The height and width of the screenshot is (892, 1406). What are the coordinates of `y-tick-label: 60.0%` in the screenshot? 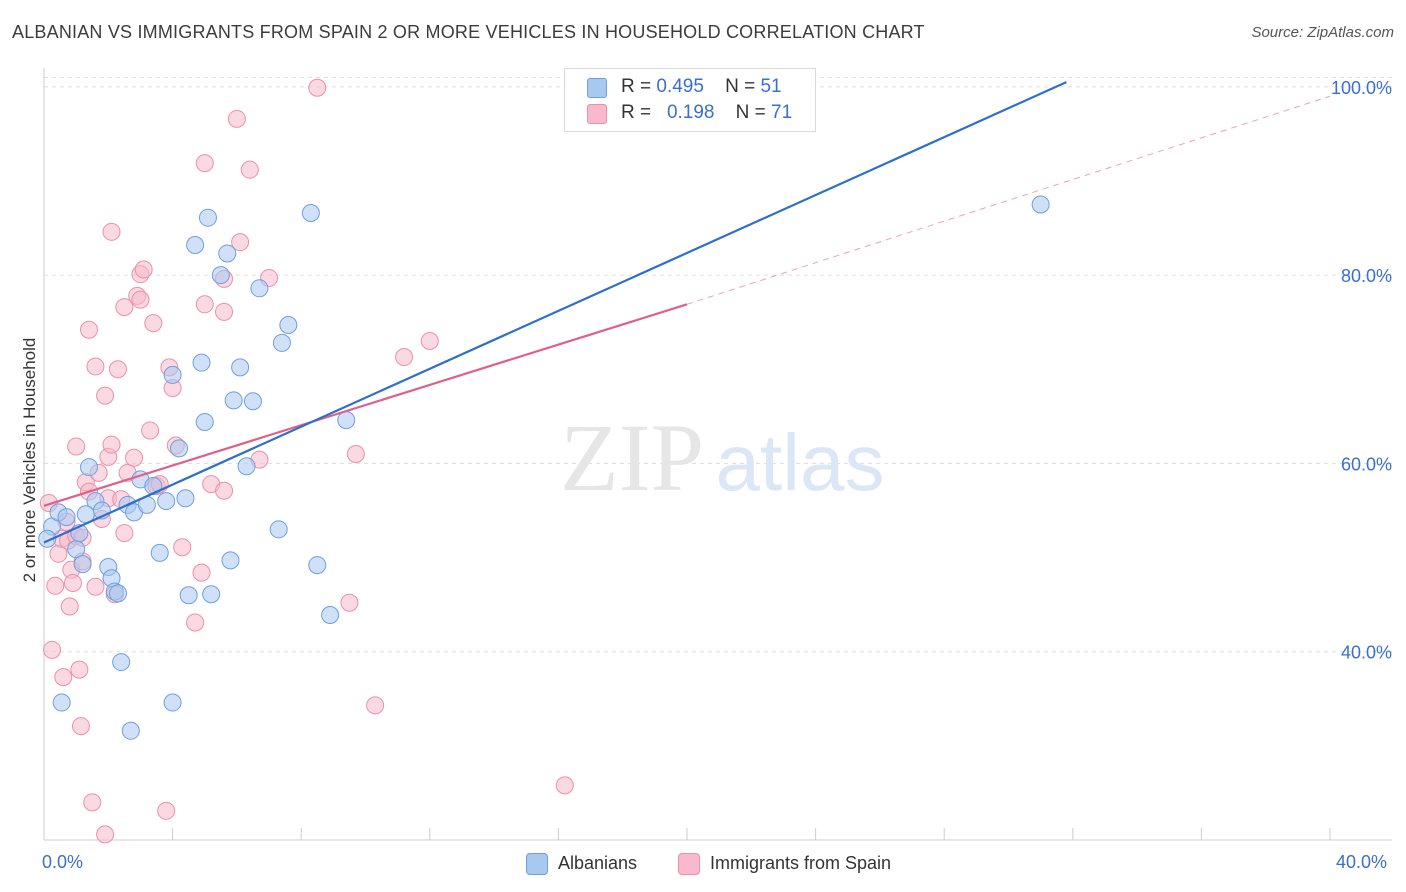 It's located at (1366, 464).